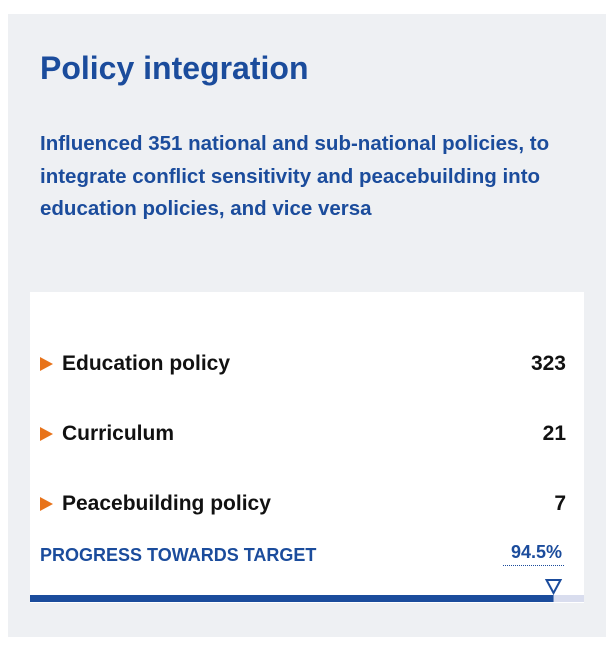 Image resolution: width=614 pixels, height=650 pixels. What do you see at coordinates (178, 555) in the screenshot?
I see `progress-label: PROGRESS TOWARDS TARGET` at bounding box center [178, 555].